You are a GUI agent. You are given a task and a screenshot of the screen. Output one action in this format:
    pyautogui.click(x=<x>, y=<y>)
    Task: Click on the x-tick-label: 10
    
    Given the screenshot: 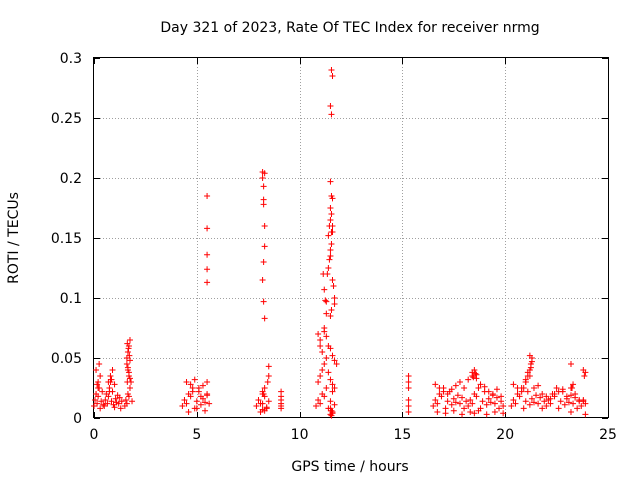 What is the action you would take?
    pyautogui.click(x=300, y=435)
    